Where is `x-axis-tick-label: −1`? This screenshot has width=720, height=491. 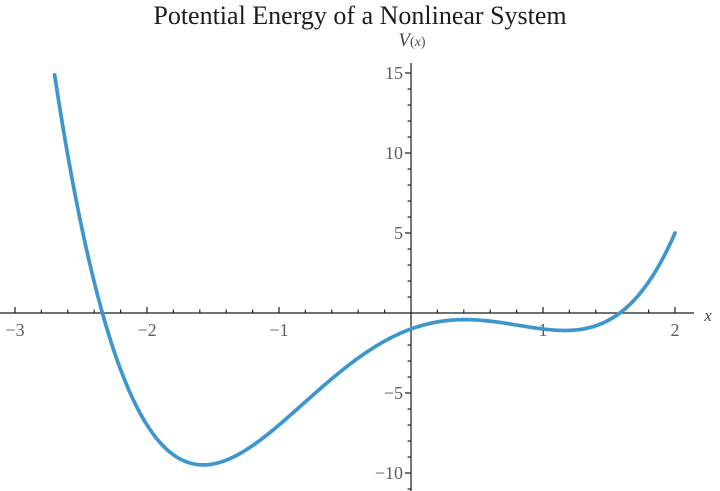 x-axis-tick-label: −1 is located at coordinates (278, 330).